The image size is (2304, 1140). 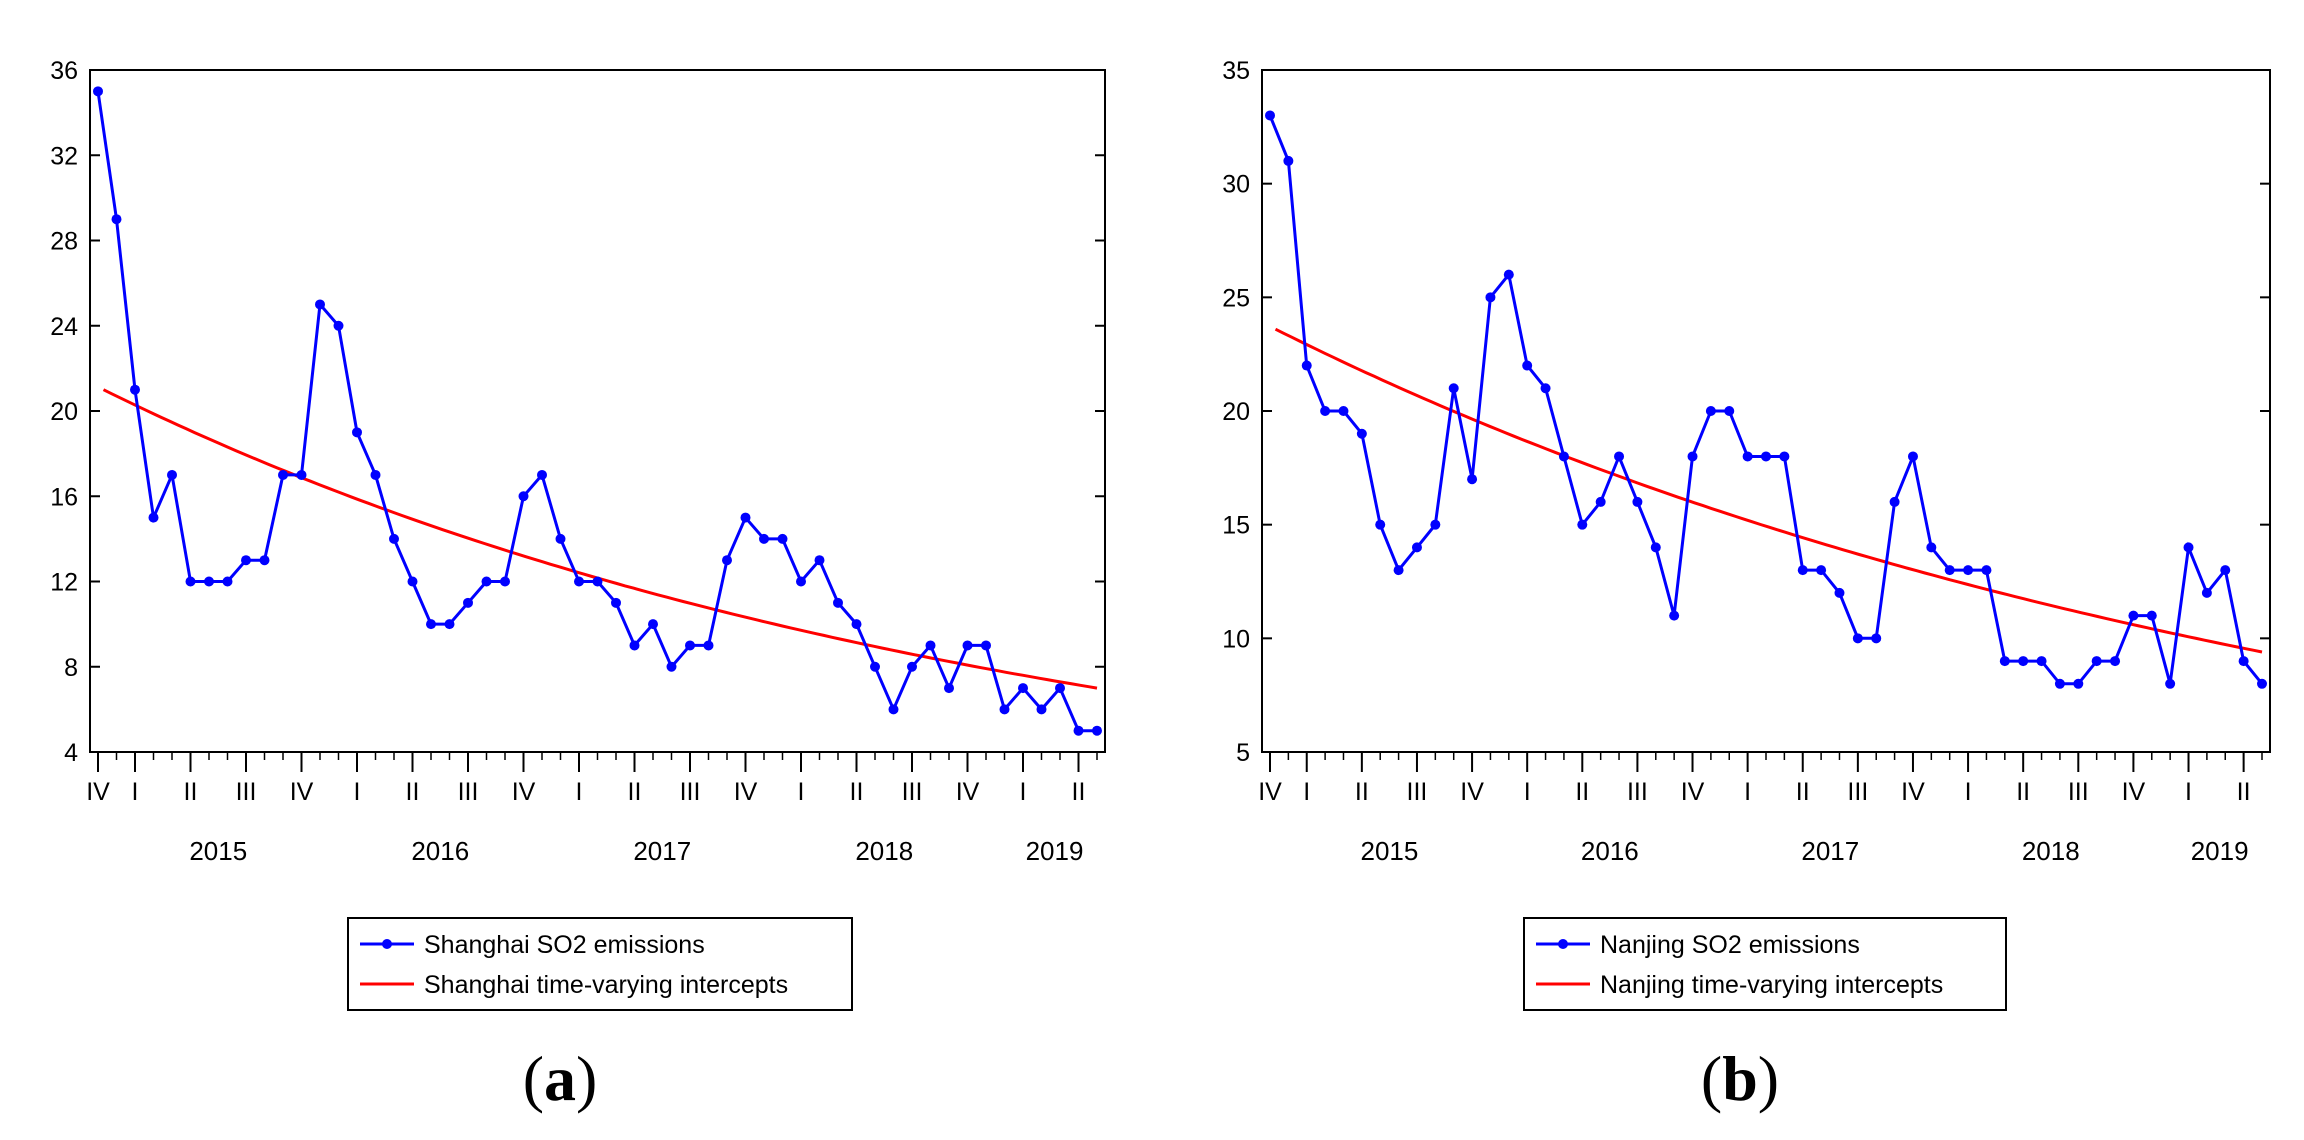 What do you see at coordinates (1243, 753) in the screenshot?
I see `y-tick-label: 5` at bounding box center [1243, 753].